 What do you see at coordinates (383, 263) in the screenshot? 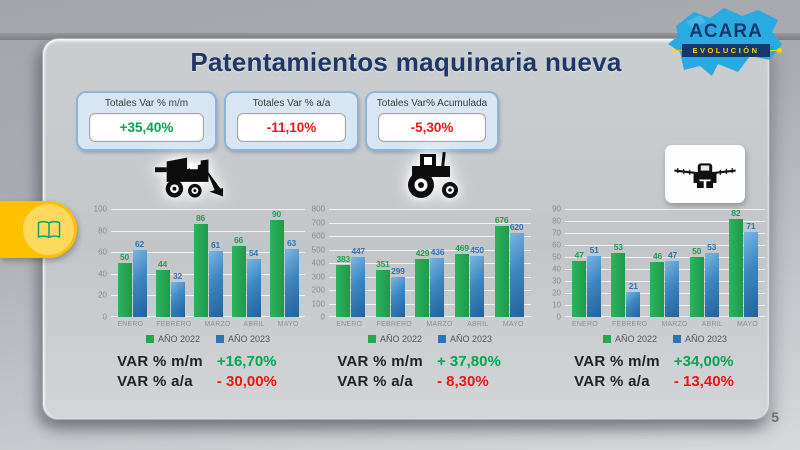
I see `bar-value-label: 351` at bounding box center [383, 263].